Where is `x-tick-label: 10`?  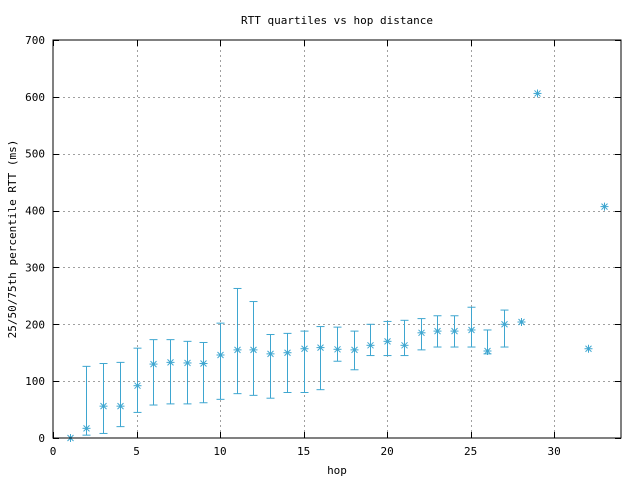 x-tick-label: 10 is located at coordinates (219, 451).